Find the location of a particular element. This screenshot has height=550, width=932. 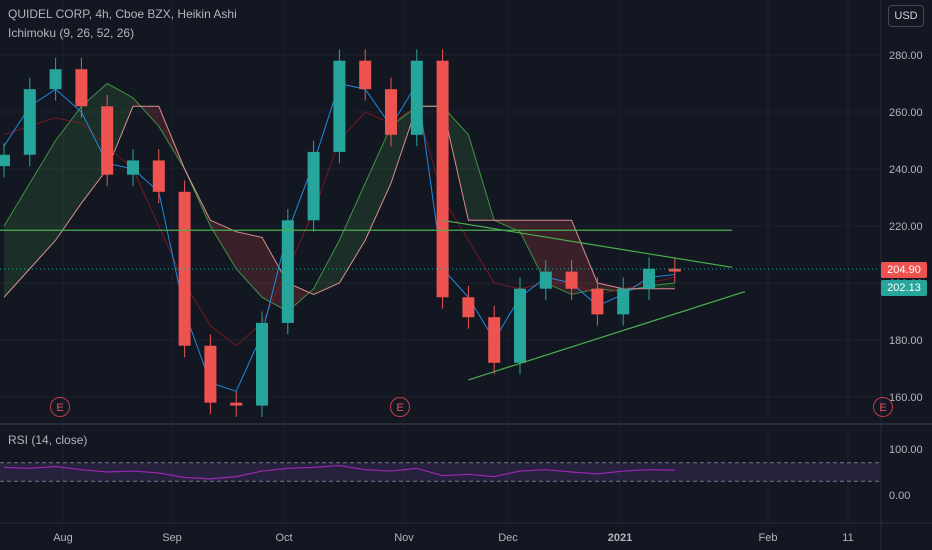

y-tick-label: 280.00 is located at coordinates (906, 56).